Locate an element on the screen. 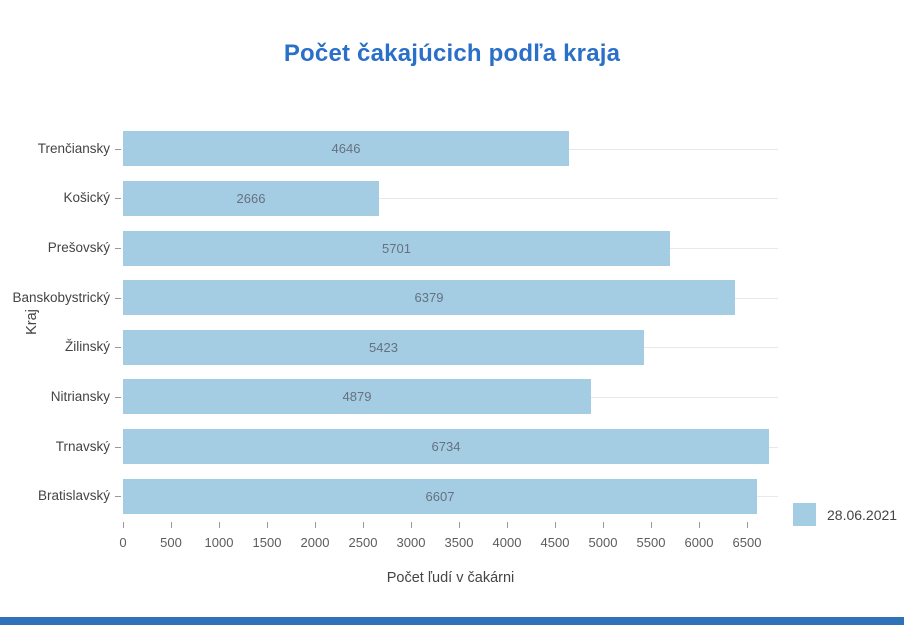 This screenshot has width=904, height=625. x-tick-label: 5000 is located at coordinates (603, 542).